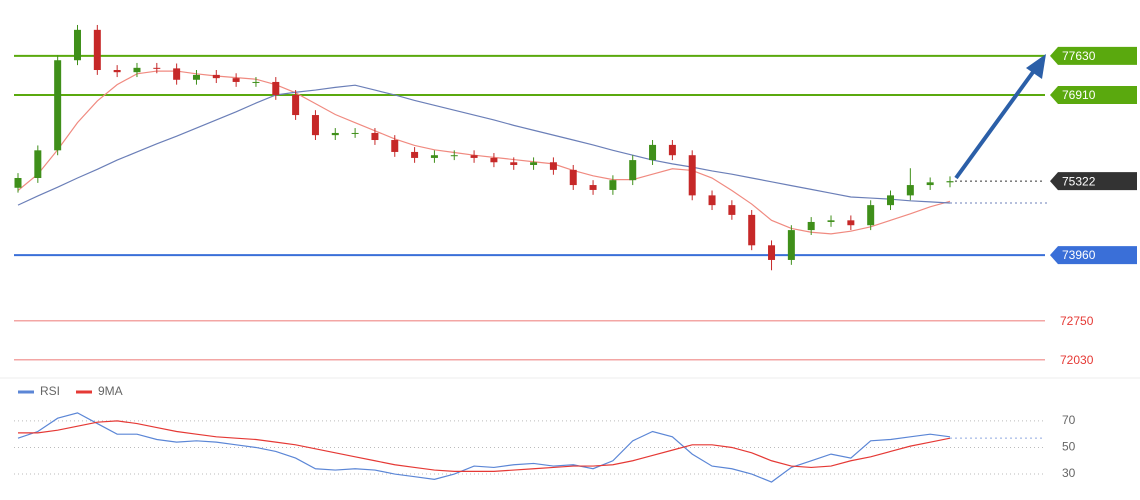  What do you see at coordinates (484, 446) in the screenshot?
I see `rsi-line` at bounding box center [484, 446].